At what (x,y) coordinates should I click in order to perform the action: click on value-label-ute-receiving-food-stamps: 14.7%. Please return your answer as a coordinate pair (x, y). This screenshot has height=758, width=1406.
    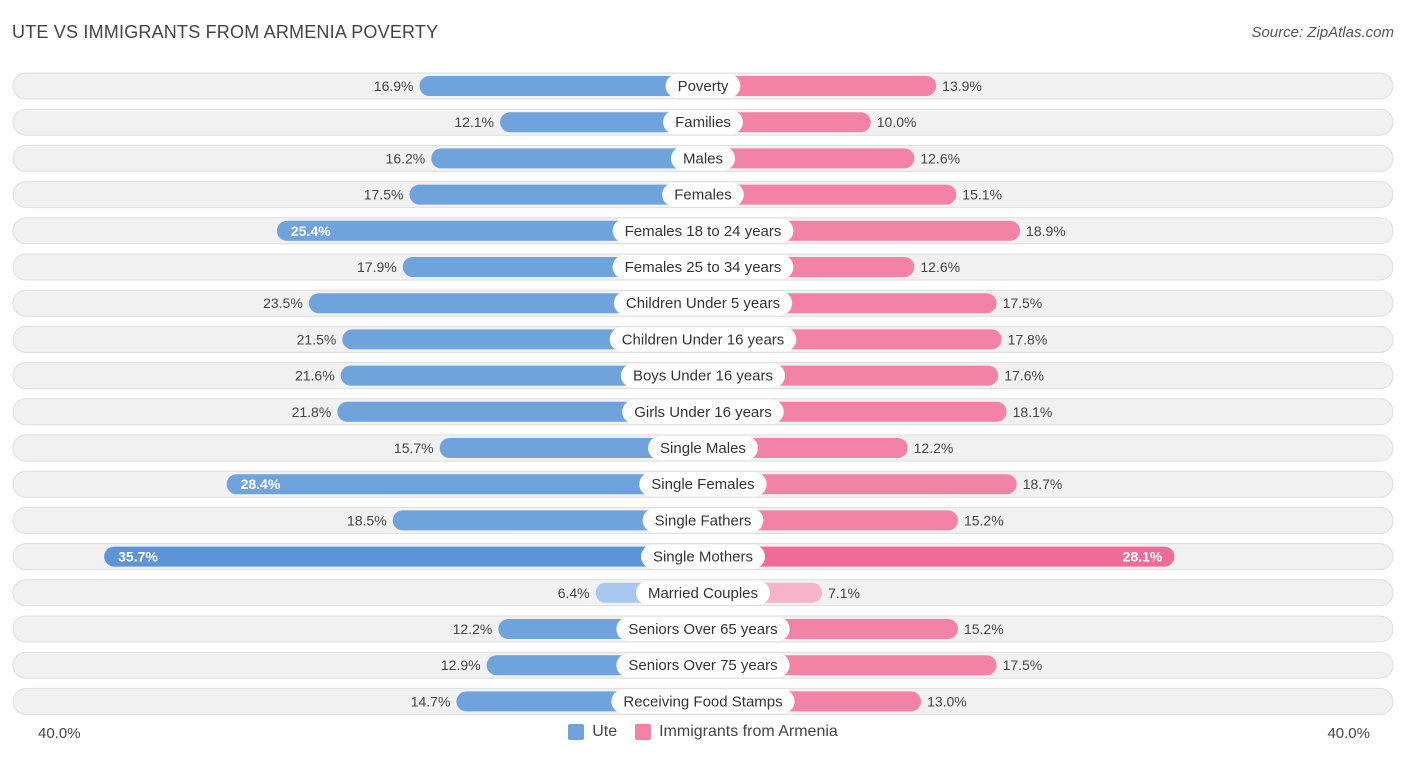
    Looking at the image, I should click on (431, 701).